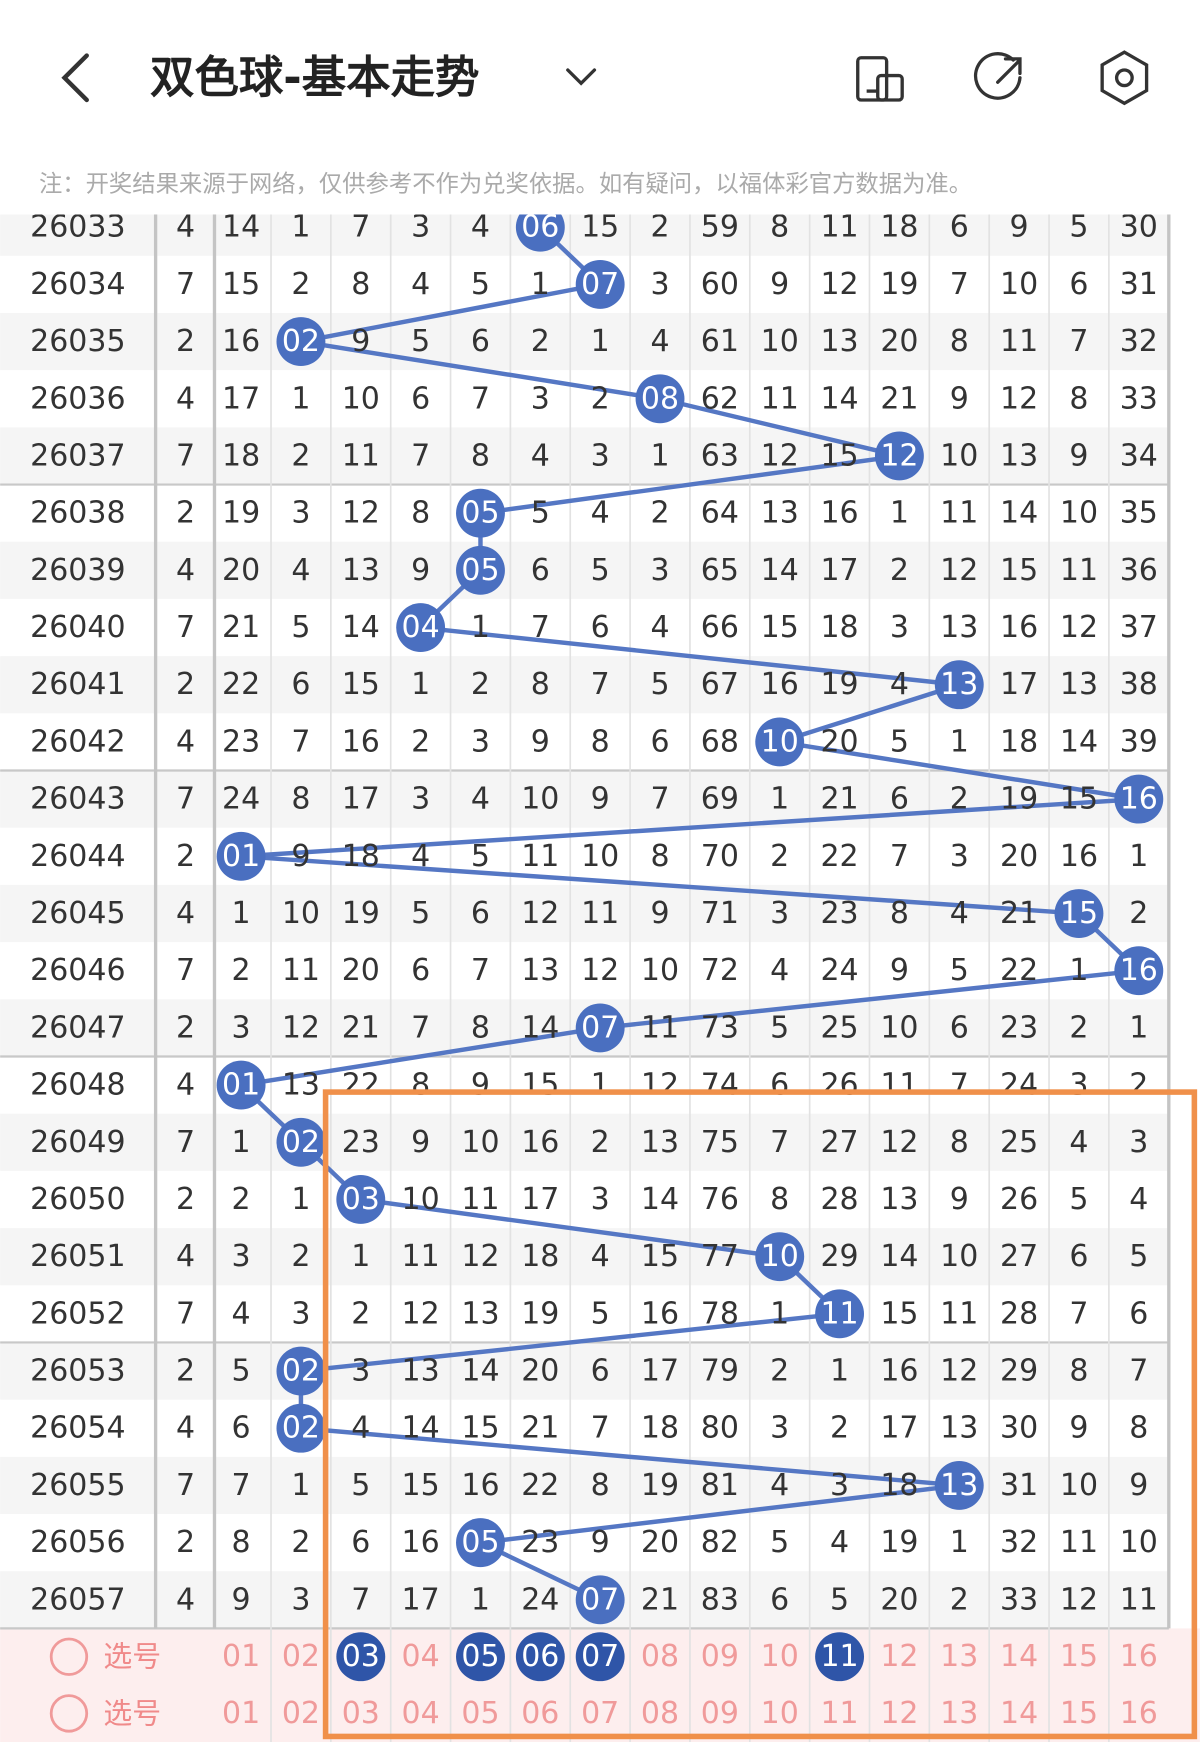 The width and height of the screenshot is (1200, 1746). I want to click on dropdown-button, so click(581, 77).